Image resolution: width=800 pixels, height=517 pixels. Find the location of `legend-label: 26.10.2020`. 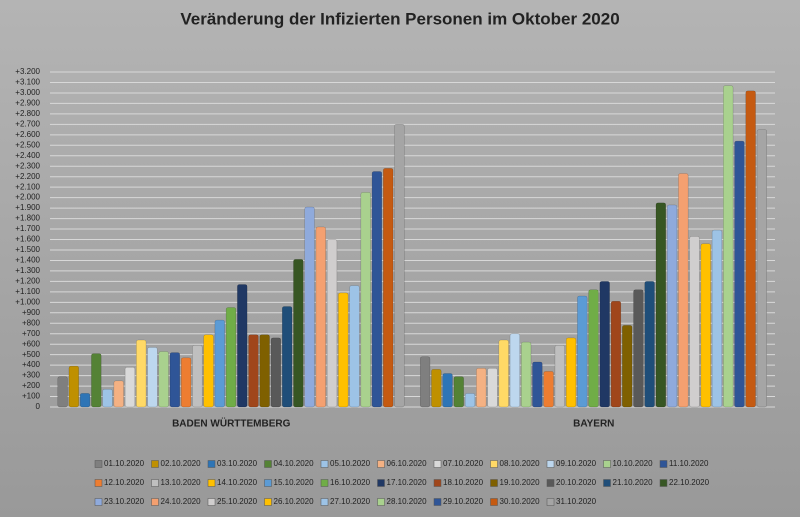

legend-label: 26.10.2020 is located at coordinates (294, 501).